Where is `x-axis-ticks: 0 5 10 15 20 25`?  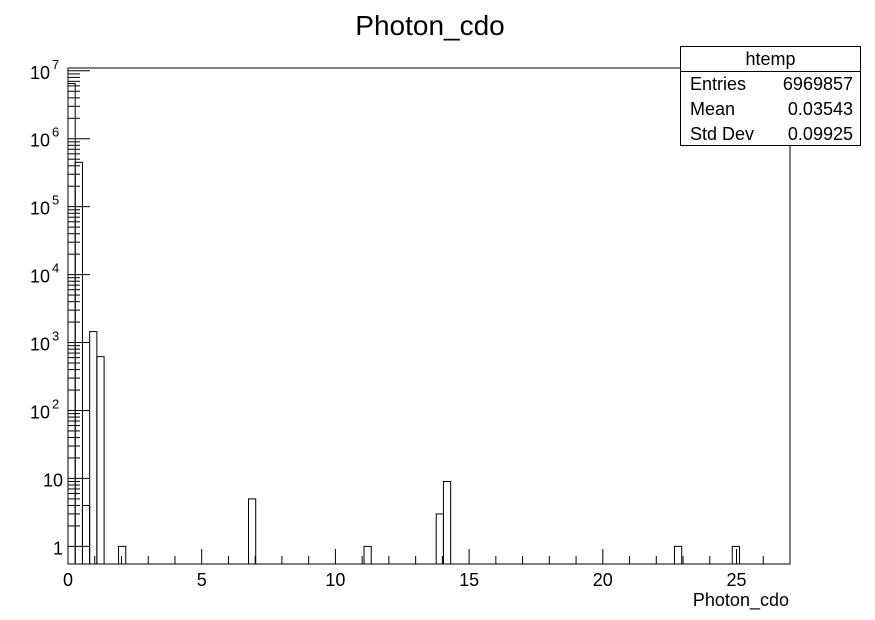
x-axis-ticks: 0 5 10 15 20 25 is located at coordinates (427, 569).